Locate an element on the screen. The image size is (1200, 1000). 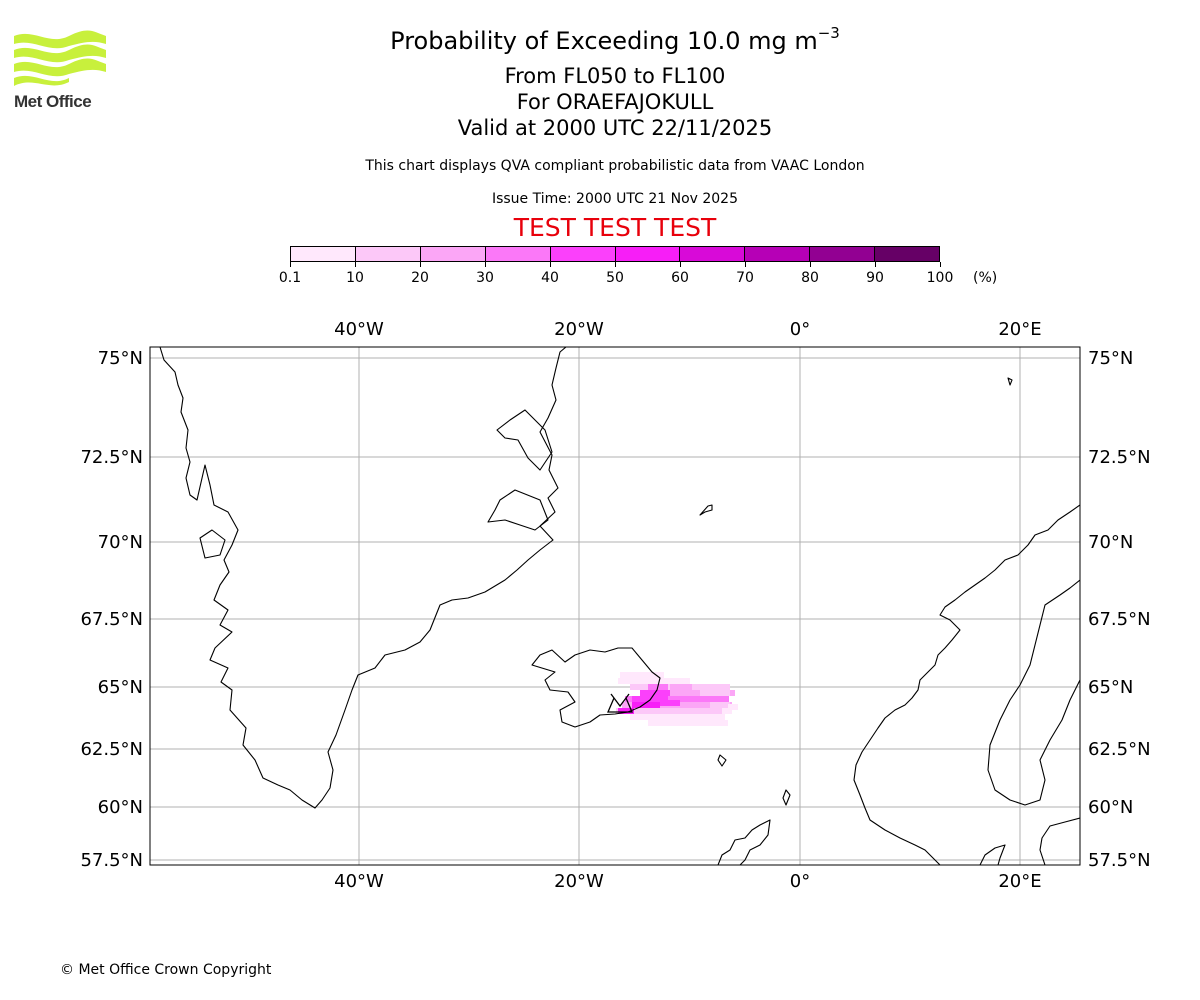
greenland-fjord-west is located at coordinates (212, 544).